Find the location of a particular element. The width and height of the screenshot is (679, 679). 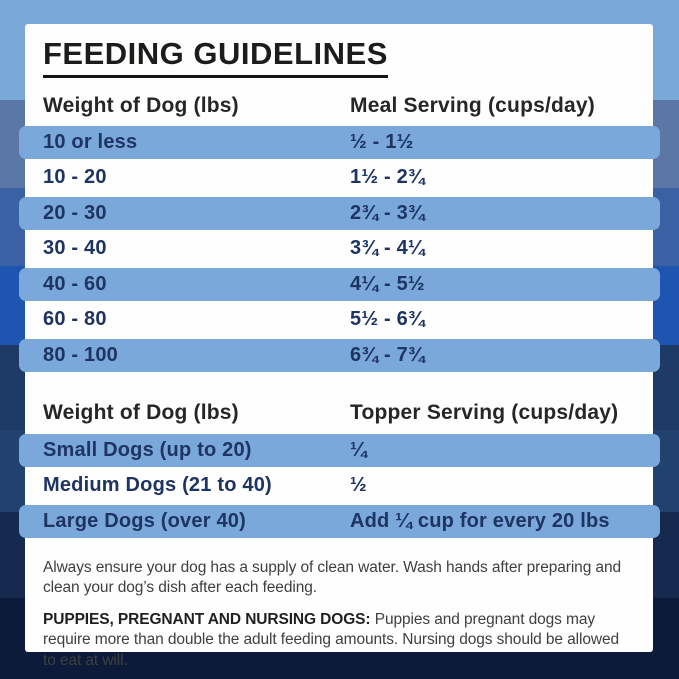

table-row: Medium Dogs (21 to 40) ½ is located at coordinates (339, 485).